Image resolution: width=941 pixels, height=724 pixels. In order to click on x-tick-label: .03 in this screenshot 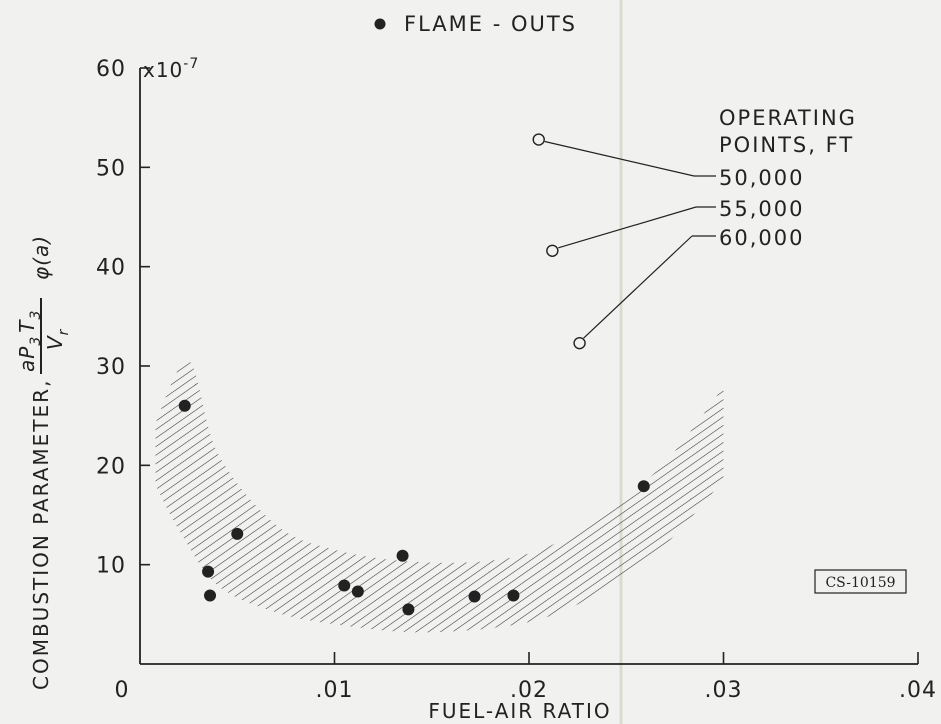, I will do `click(724, 690)`.